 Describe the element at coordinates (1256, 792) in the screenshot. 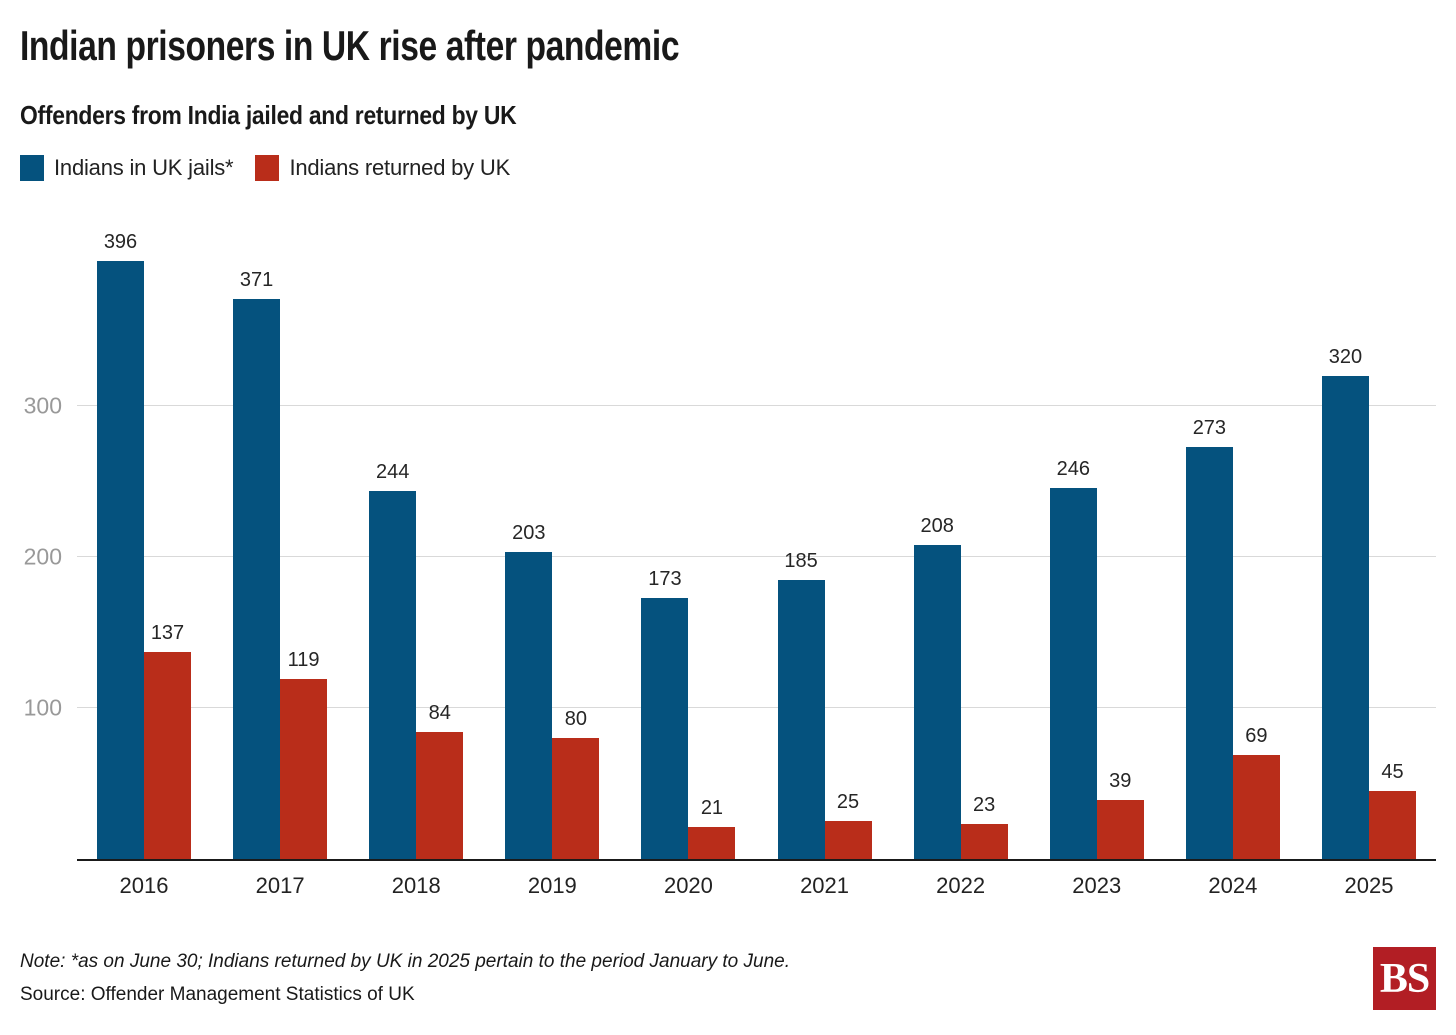

I see `bar-returned-2024: 69` at that location.